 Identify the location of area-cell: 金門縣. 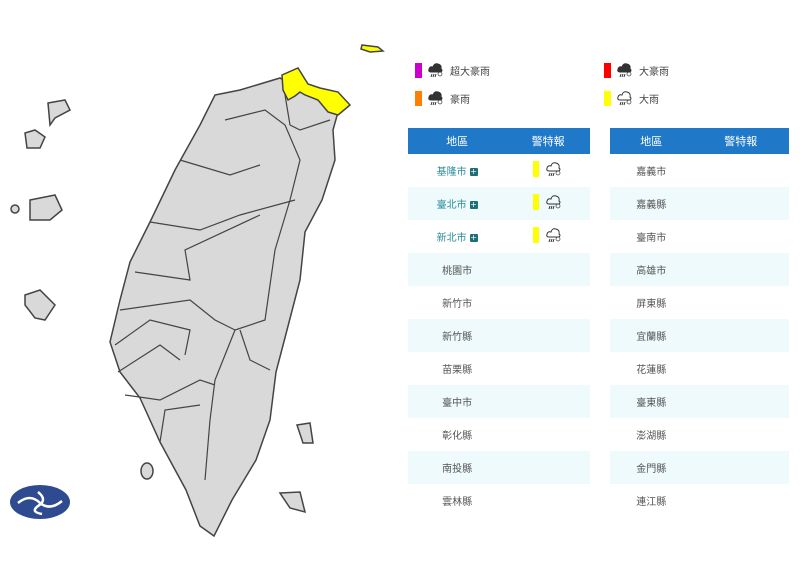
(651, 467).